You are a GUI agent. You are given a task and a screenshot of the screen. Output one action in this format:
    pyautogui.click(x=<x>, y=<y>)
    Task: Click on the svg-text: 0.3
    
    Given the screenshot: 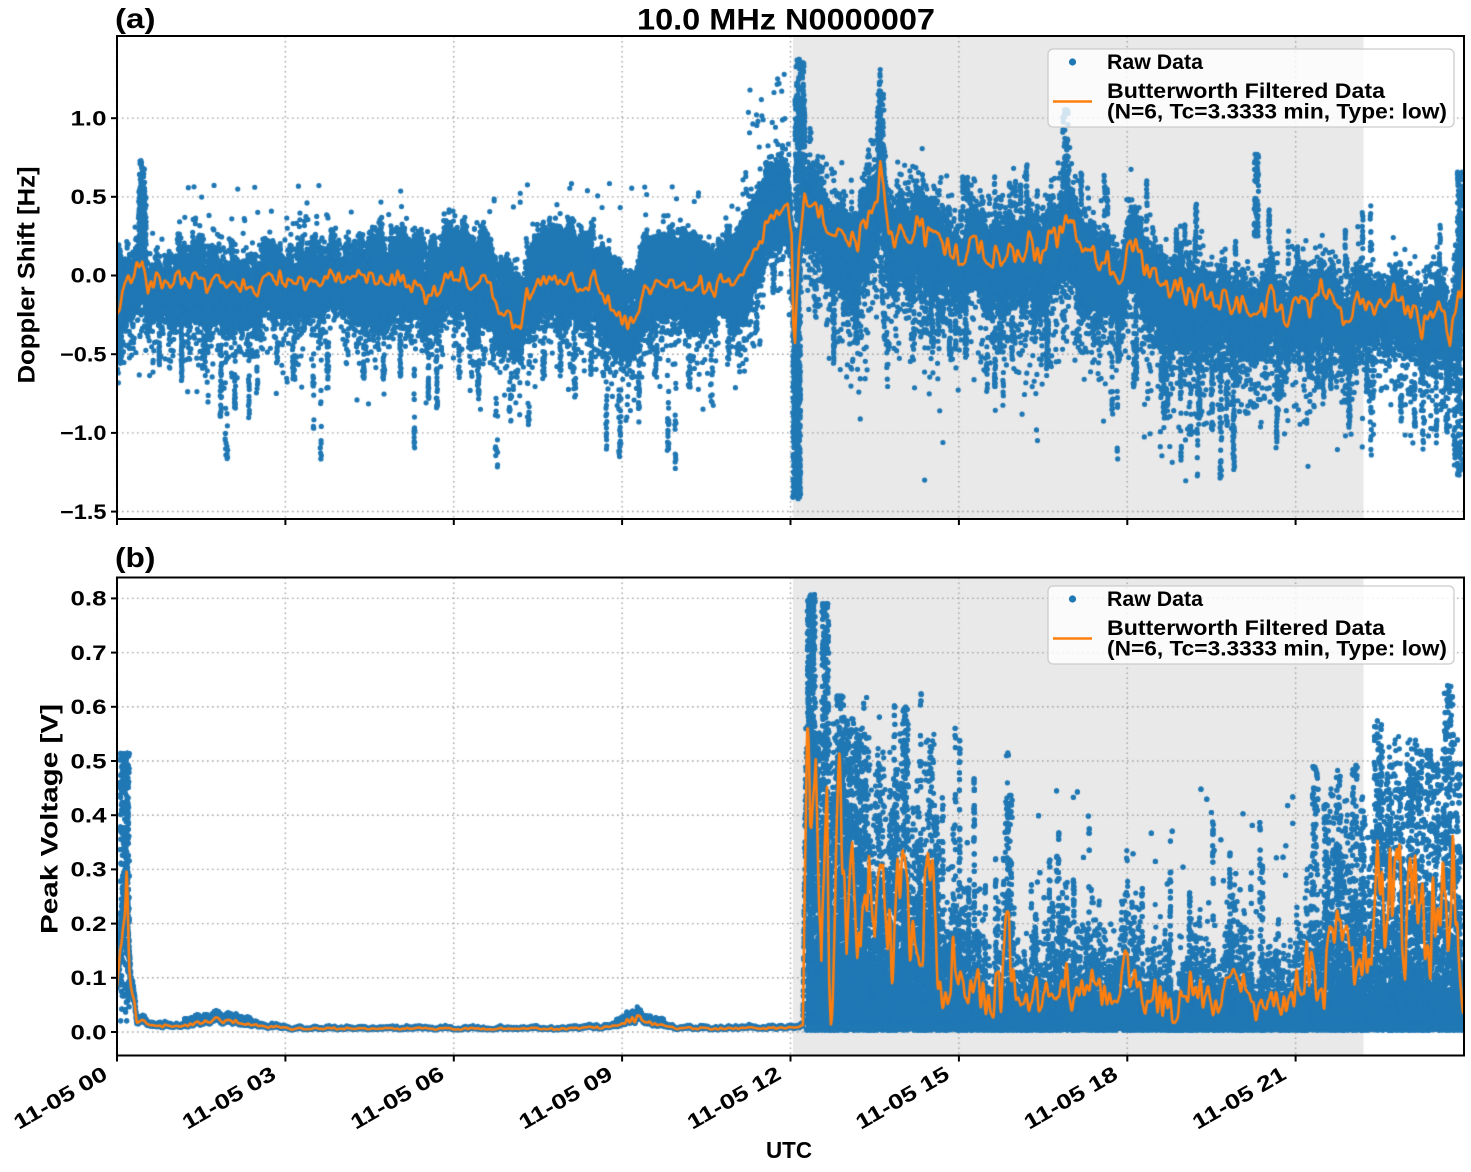 What is the action you would take?
    pyautogui.click(x=89, y=870)
    